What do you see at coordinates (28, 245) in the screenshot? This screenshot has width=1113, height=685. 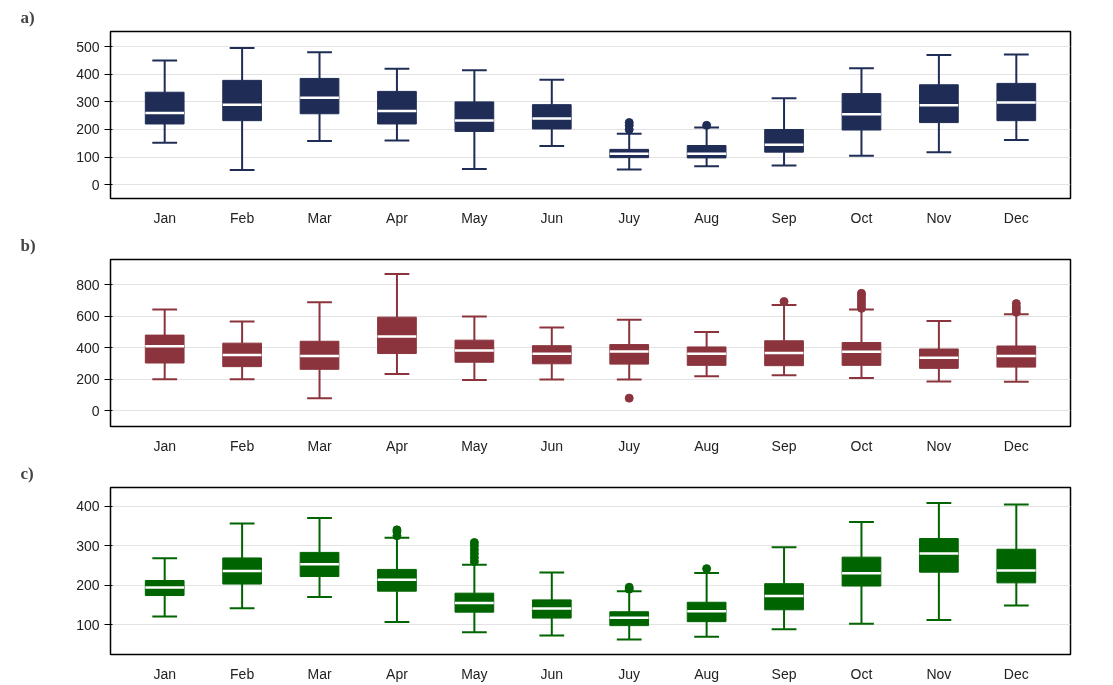 I see `chart-title: b)` at bounding box center [28, 245].